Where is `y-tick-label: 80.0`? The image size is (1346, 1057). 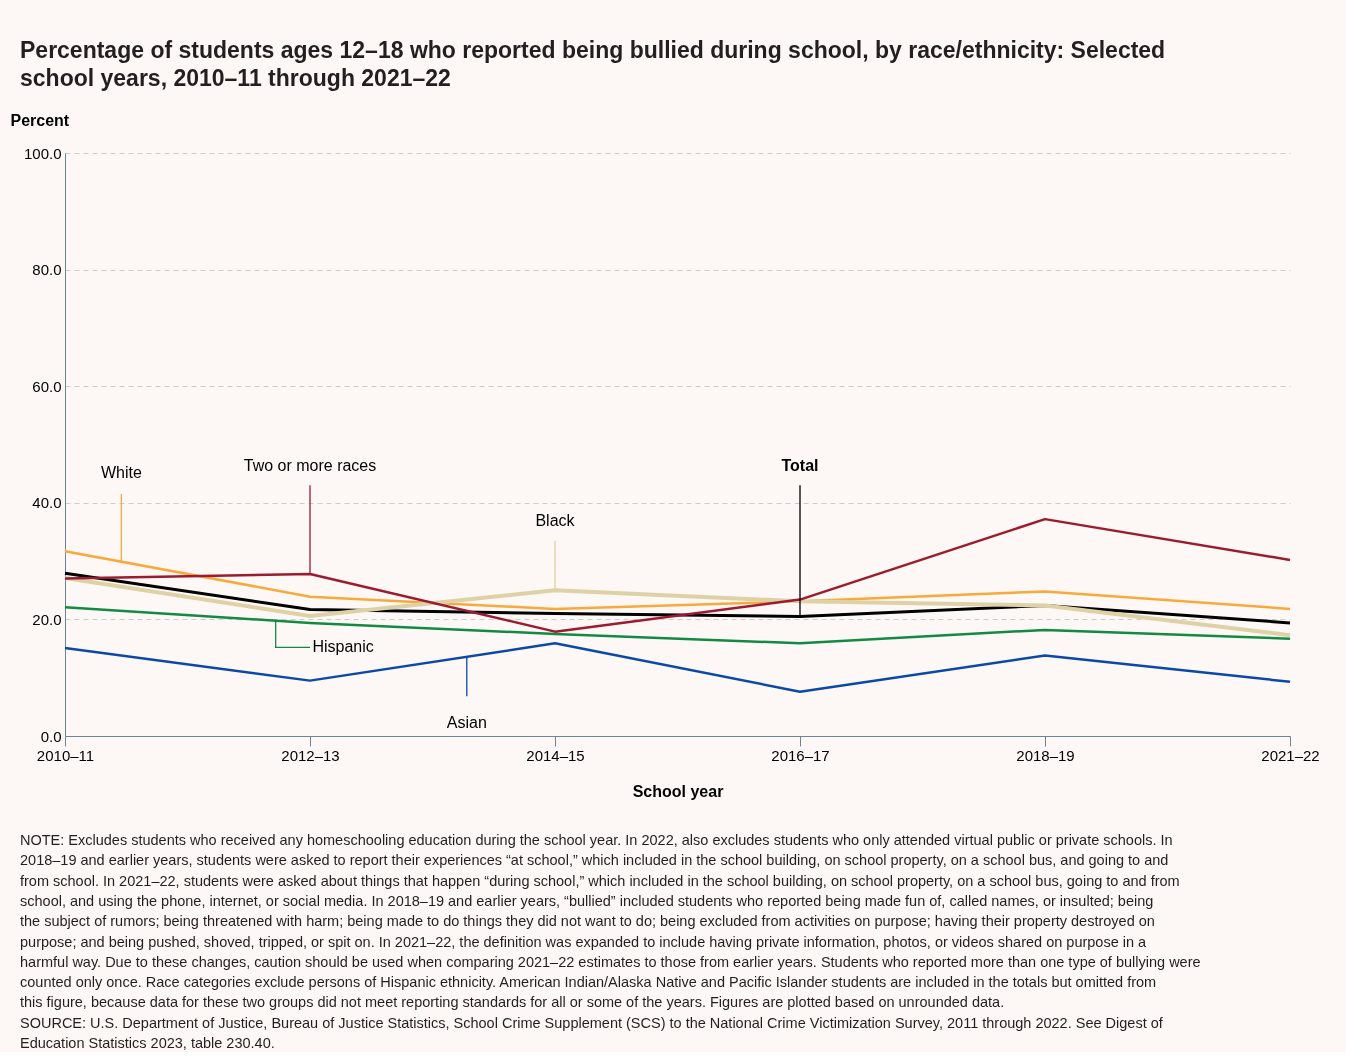 y-tick-label: 80.0 is located at coordinates (47, 270).